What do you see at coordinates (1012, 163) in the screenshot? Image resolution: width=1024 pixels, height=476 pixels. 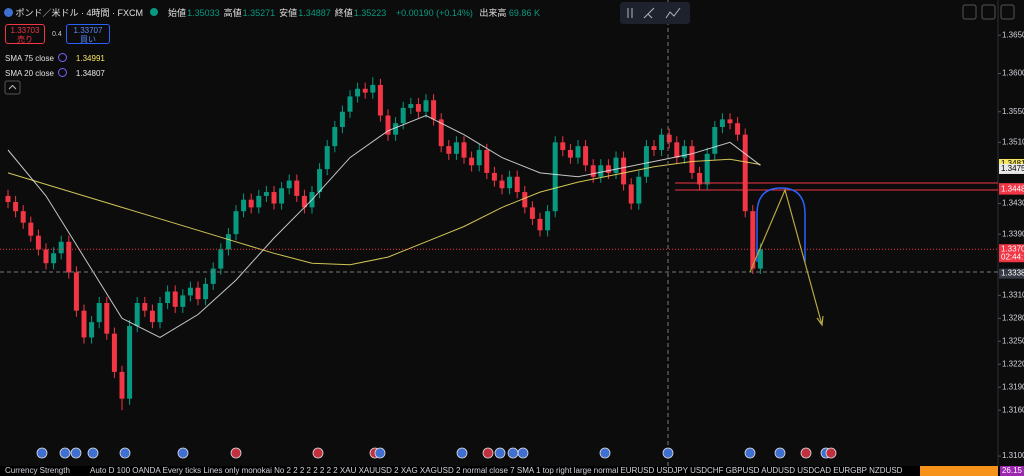 I see `price-tag-label: 1.3481` at bounding box center [1012, 163].